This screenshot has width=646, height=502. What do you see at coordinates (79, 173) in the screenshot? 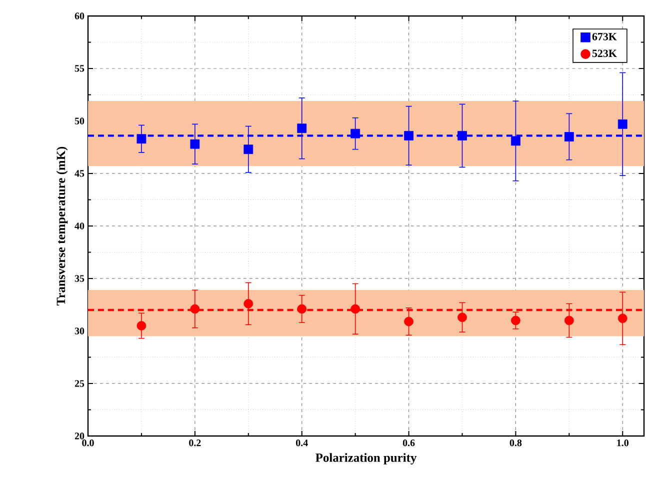
I see `y-tick-label: 45` at bounding box center [79, 173].